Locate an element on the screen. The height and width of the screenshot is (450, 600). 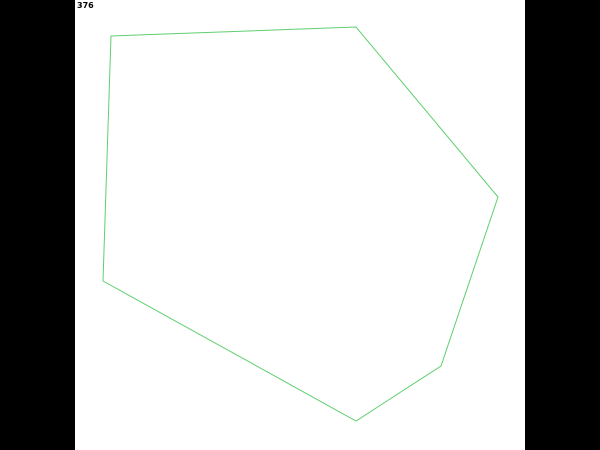
frame-counter-label: 376 is located at coordinates (85, 5).